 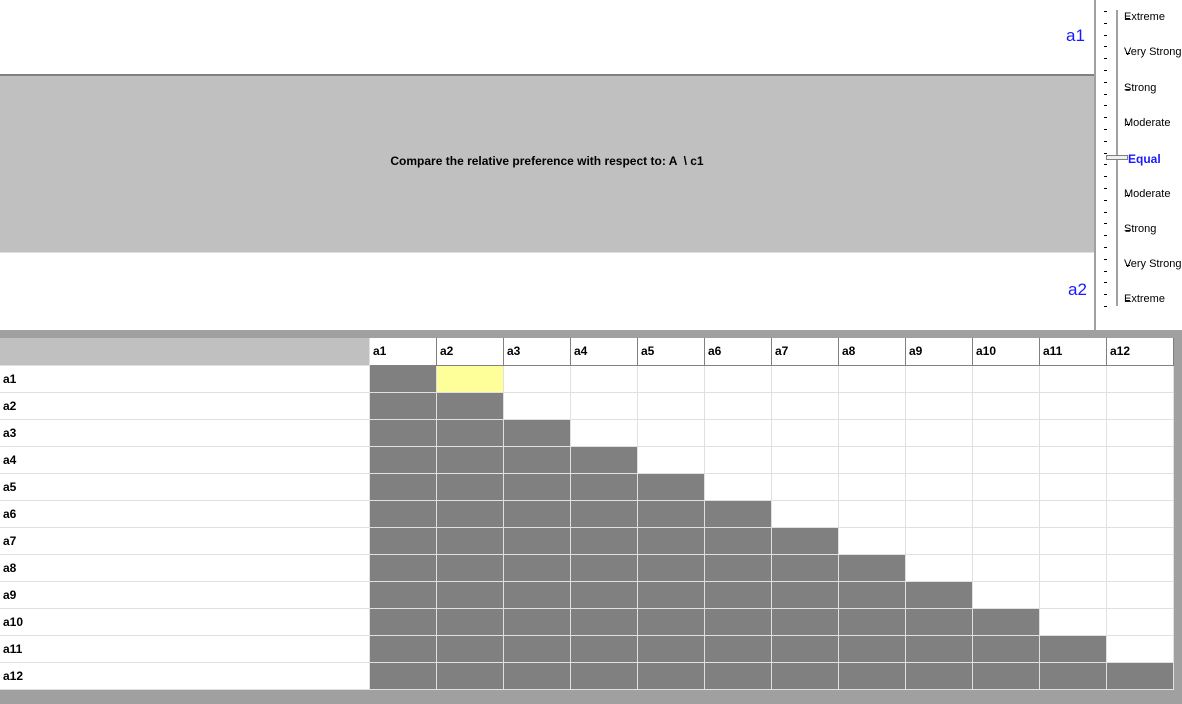 What do you see at coordinates (939, 352) in the screenshot?
I see `column-header: a9` at bounding box center [939, 352].